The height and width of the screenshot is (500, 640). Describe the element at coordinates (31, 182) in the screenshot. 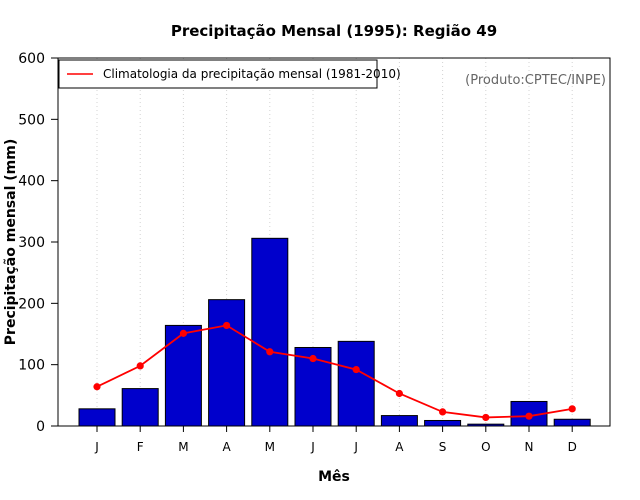

I see `y-tick-label: 400` at that location.